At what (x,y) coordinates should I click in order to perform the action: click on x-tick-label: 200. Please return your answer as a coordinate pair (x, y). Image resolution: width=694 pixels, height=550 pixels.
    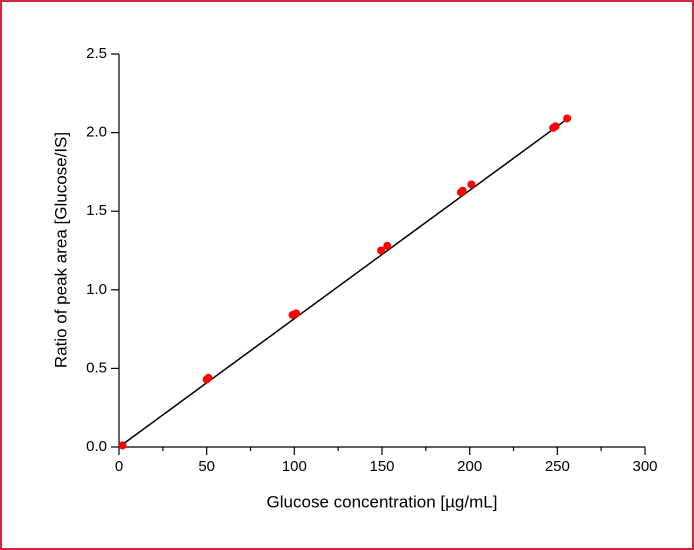
    Looking at the image, I should click on (469, 466).